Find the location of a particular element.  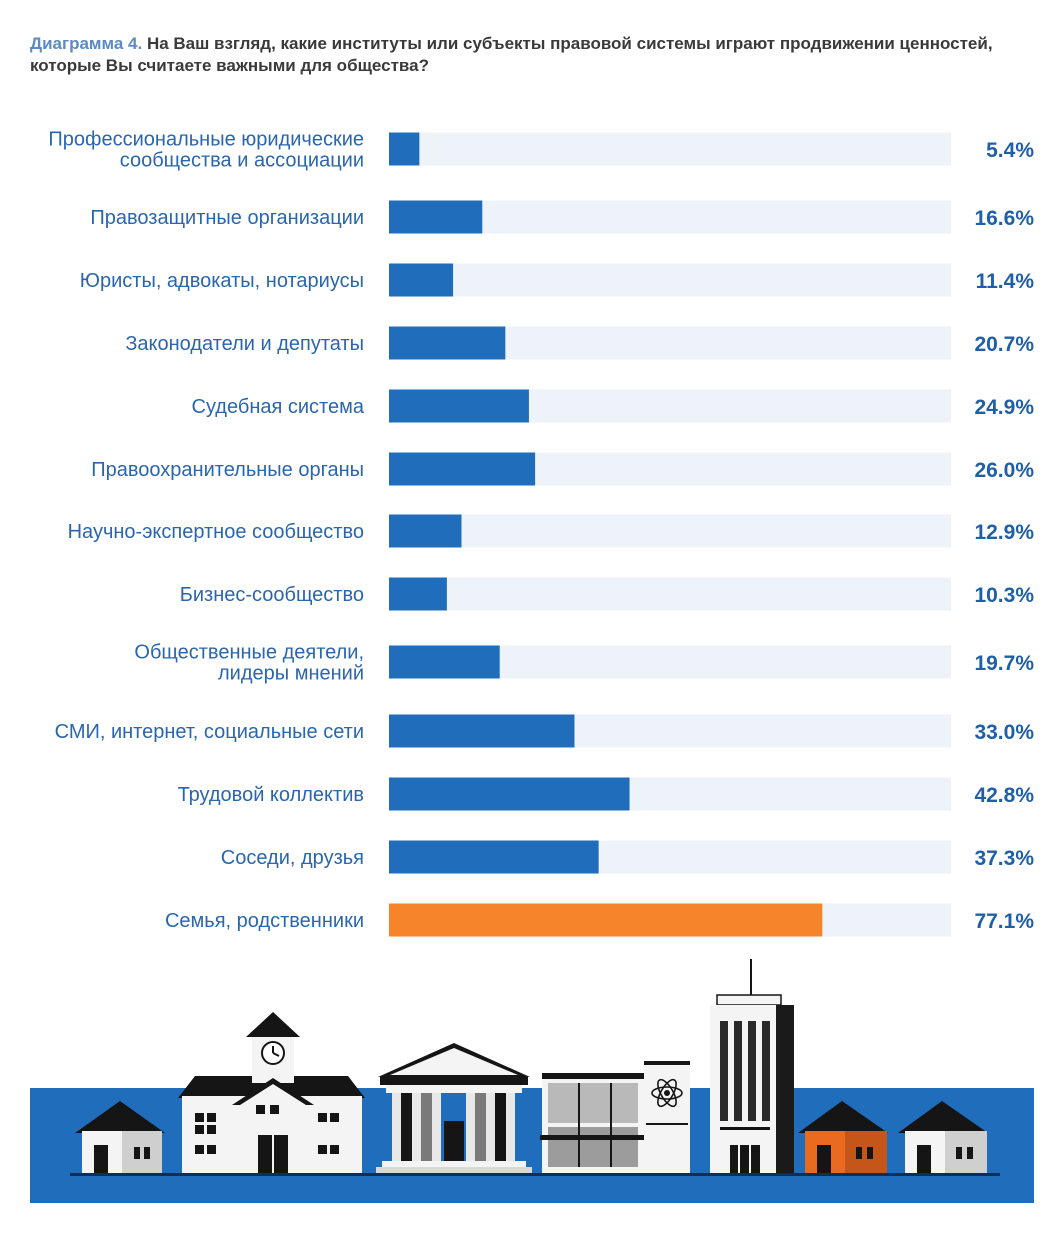

bar-row: Правозащитные организации 16.6% is located at coordinates (562, 217).